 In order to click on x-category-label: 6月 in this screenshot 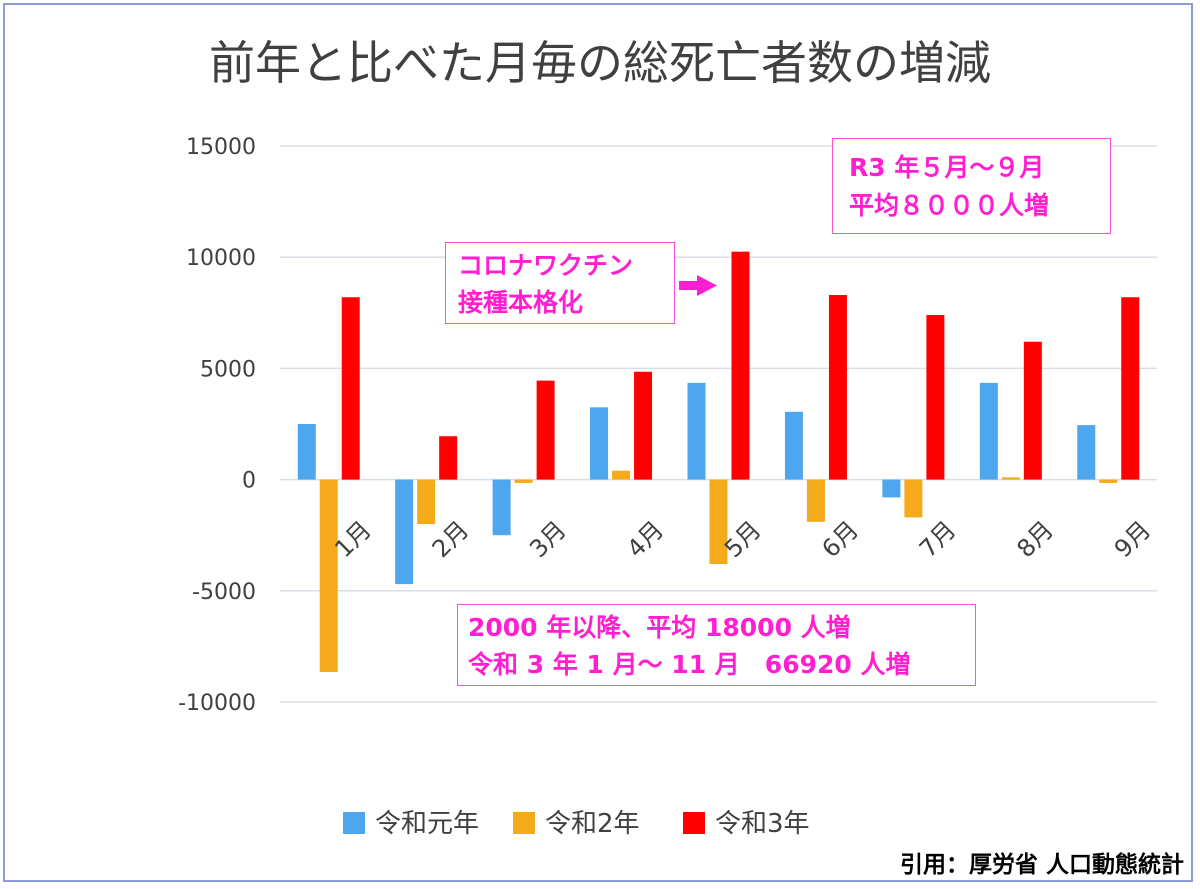, I will do `click(841, 540)`.